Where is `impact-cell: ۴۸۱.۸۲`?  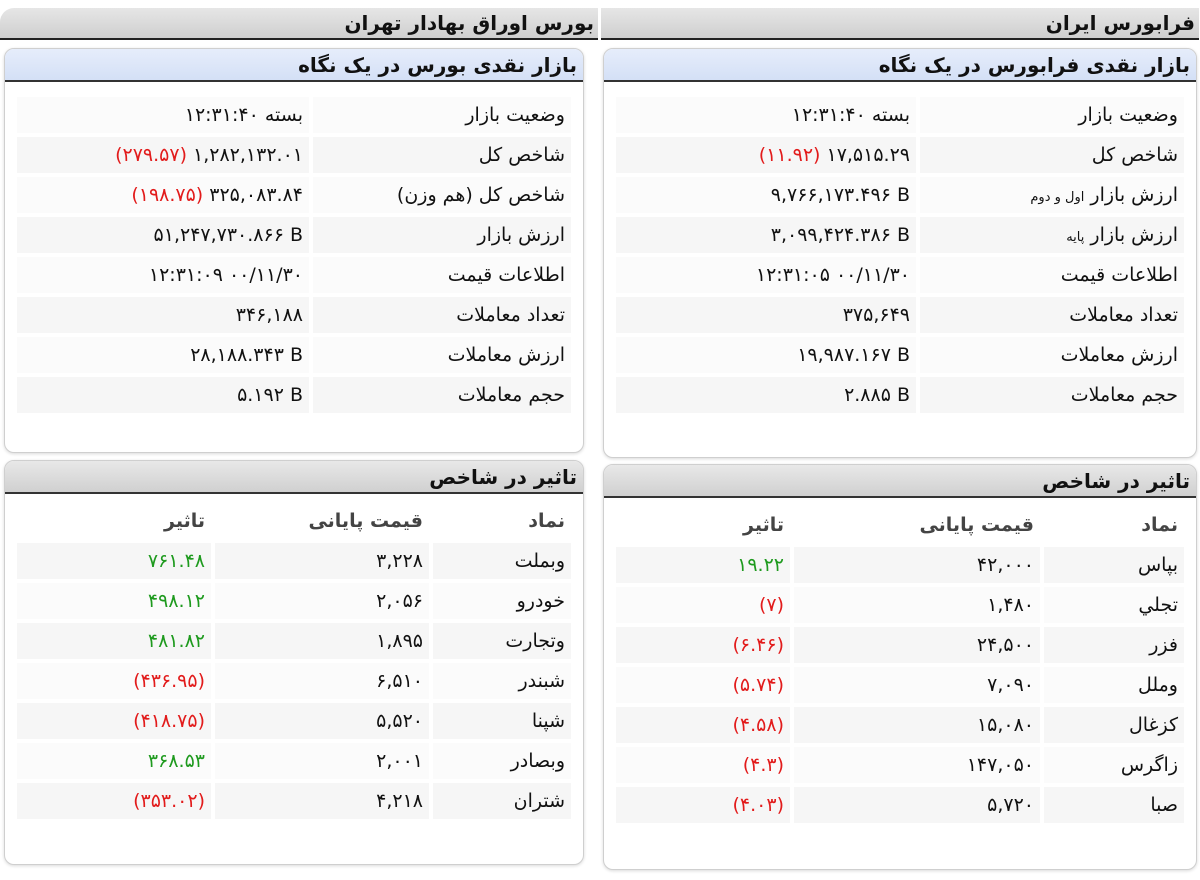
impact-cell: ۴۸۱.۸۲ is located at coordinates (114, 641).